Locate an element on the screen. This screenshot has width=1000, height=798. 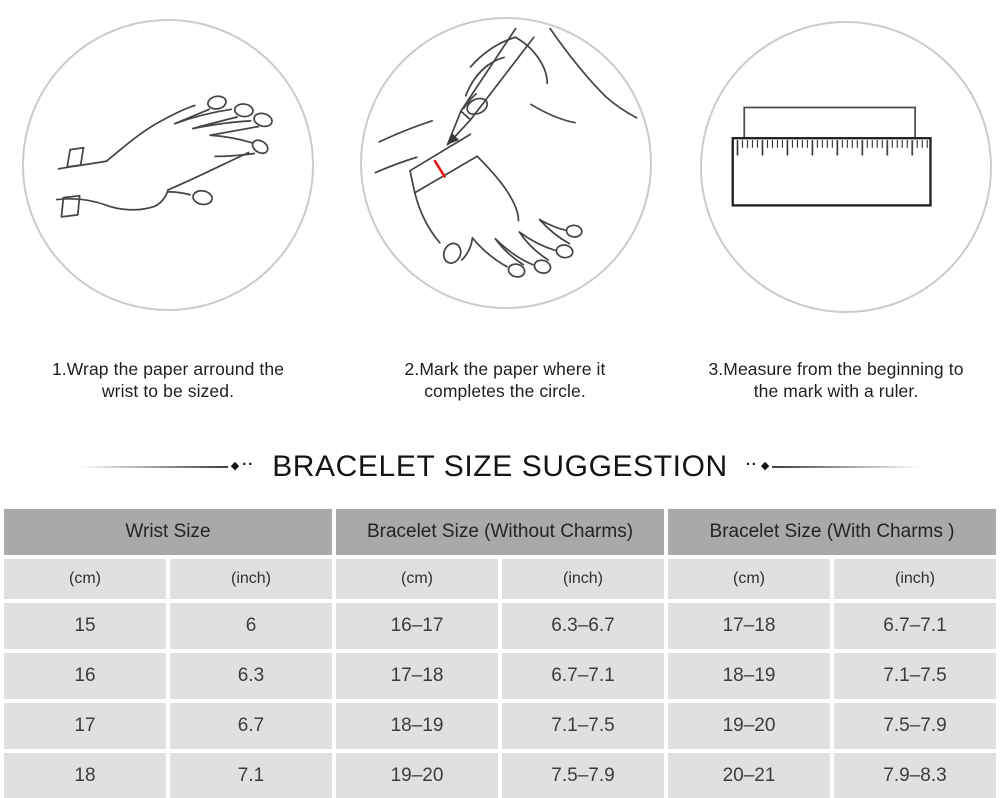
table-cell: 16–17 is located at coordinates (417, 626).